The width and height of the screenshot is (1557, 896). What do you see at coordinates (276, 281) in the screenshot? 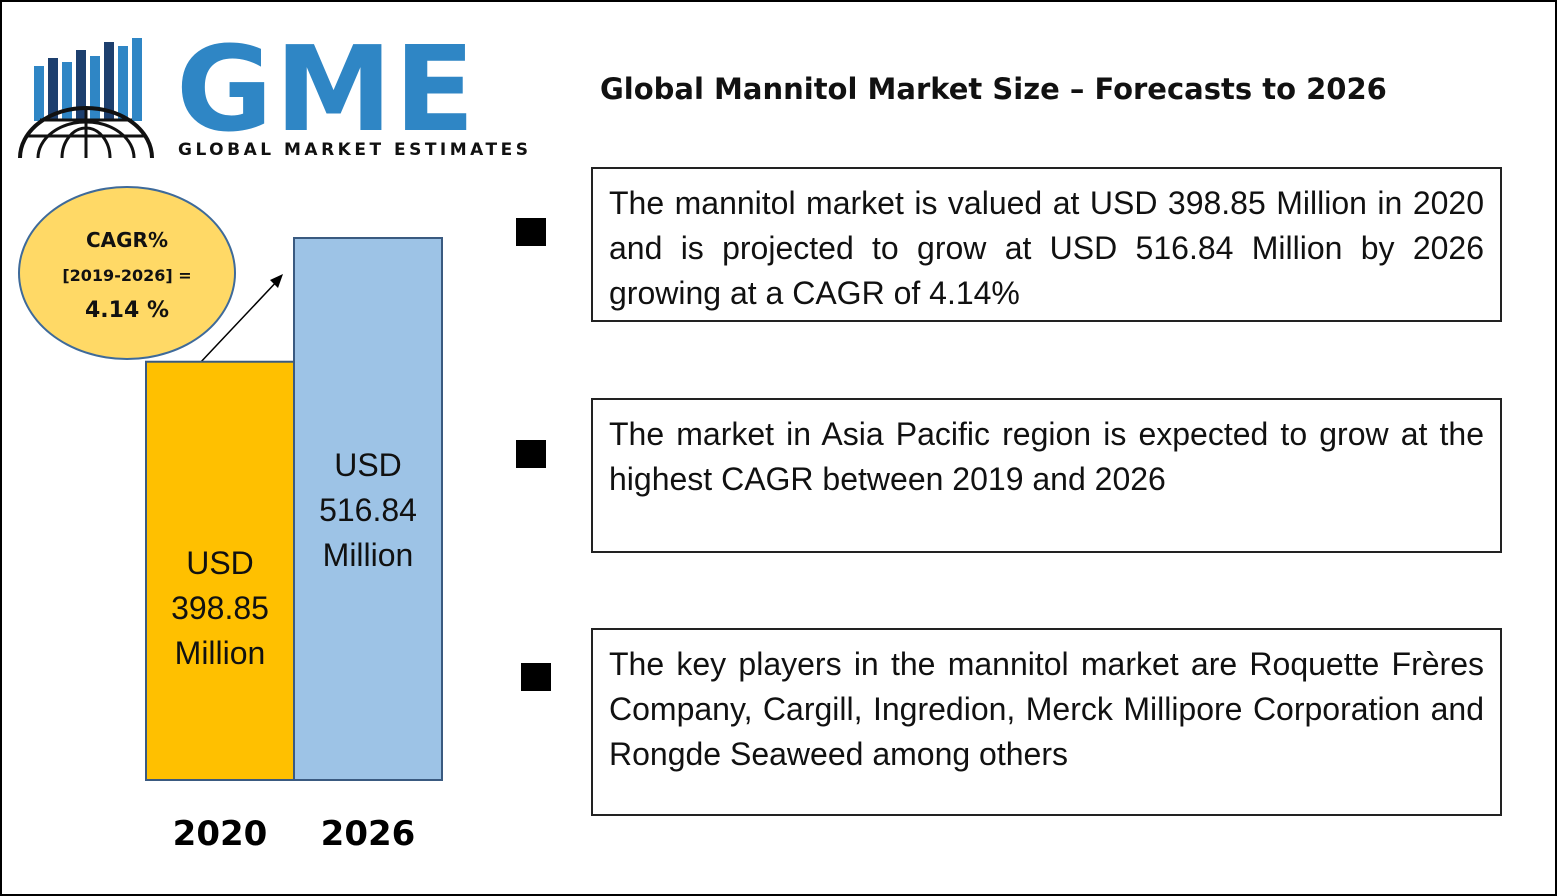
I see `growth-arrow-head` at bounding box center [276, 281].